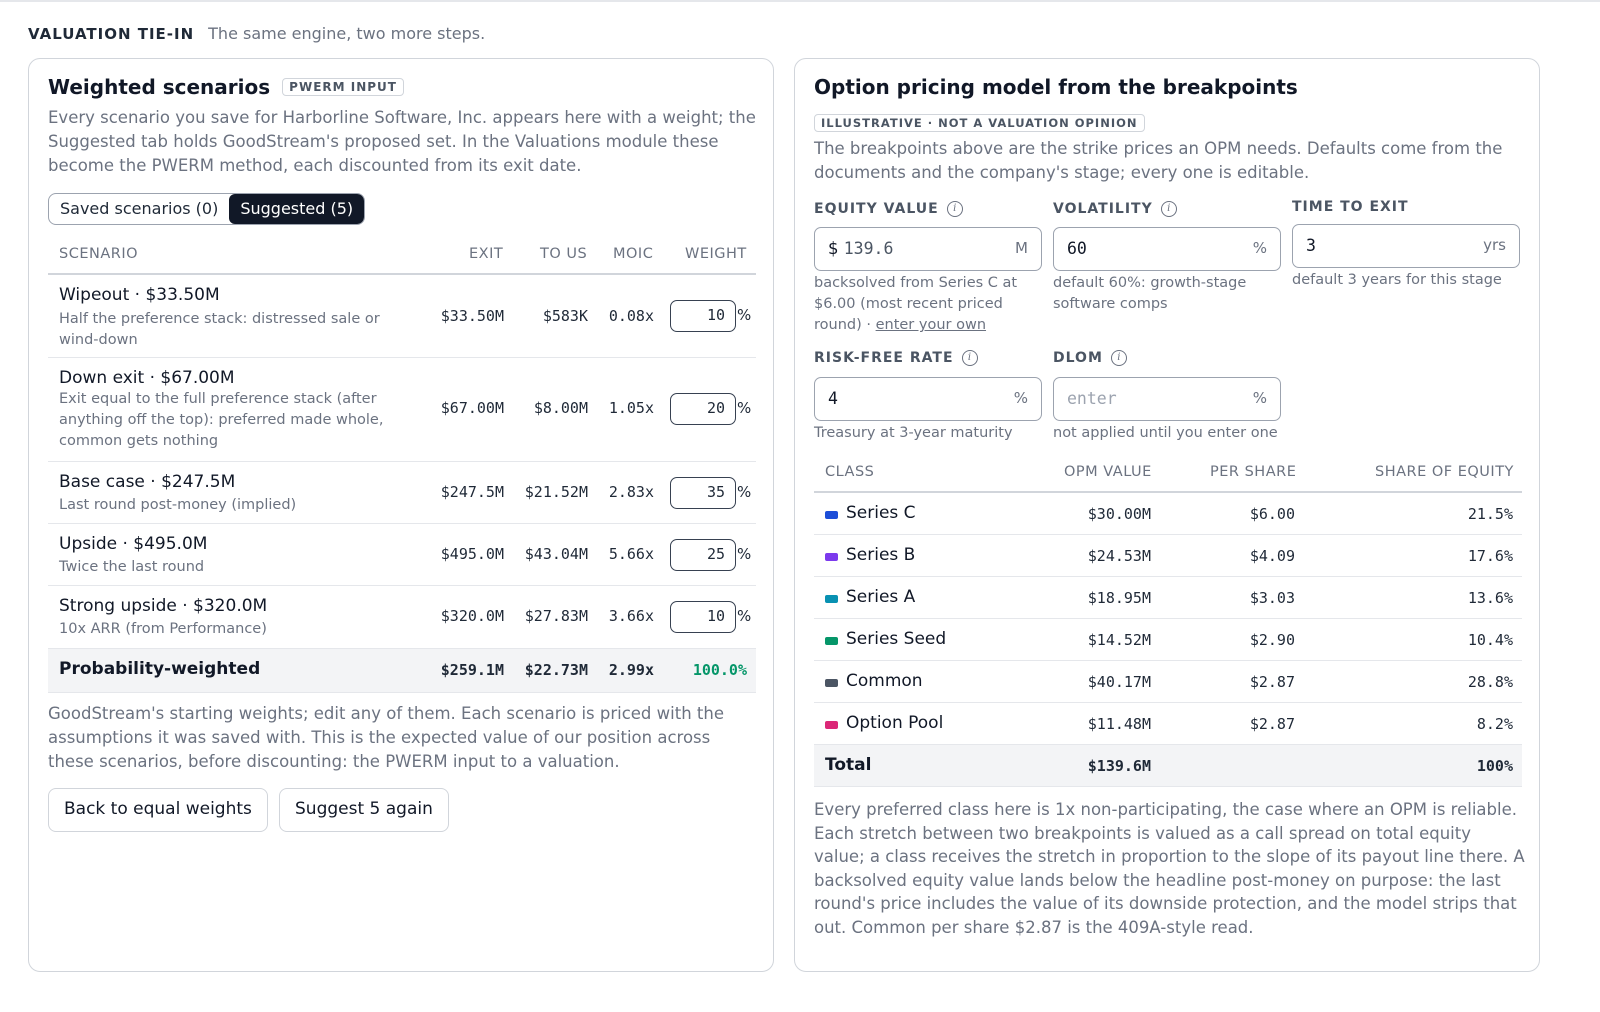 The image size is (1600, 1012). I want to click on moic-value: 0.08x, so click(631, 316).